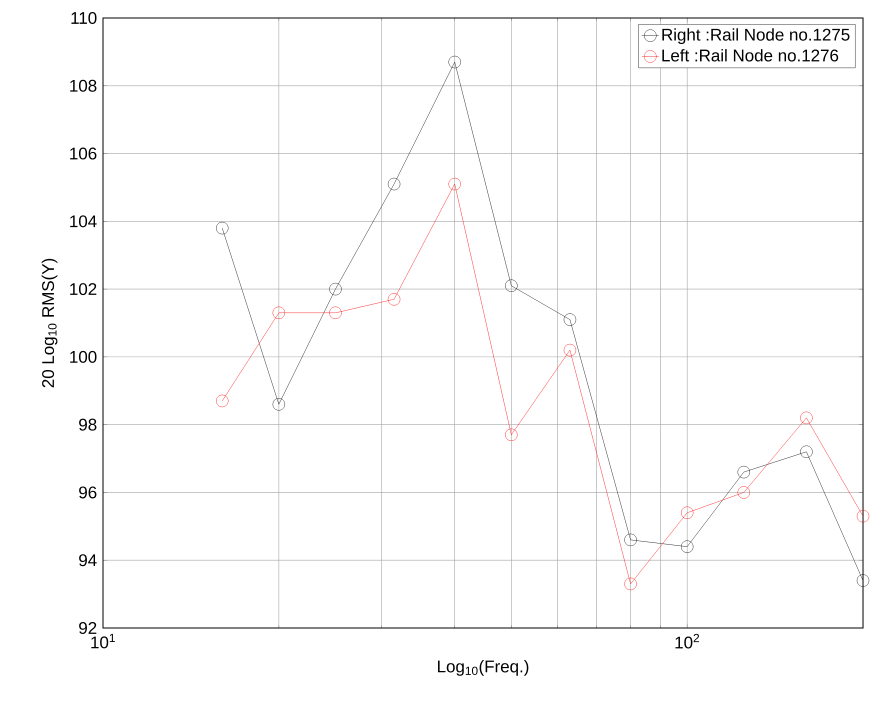 The height and width of the screenshot is (708, 878). I want to click on y-tick-label: 104, so click(83, 221).